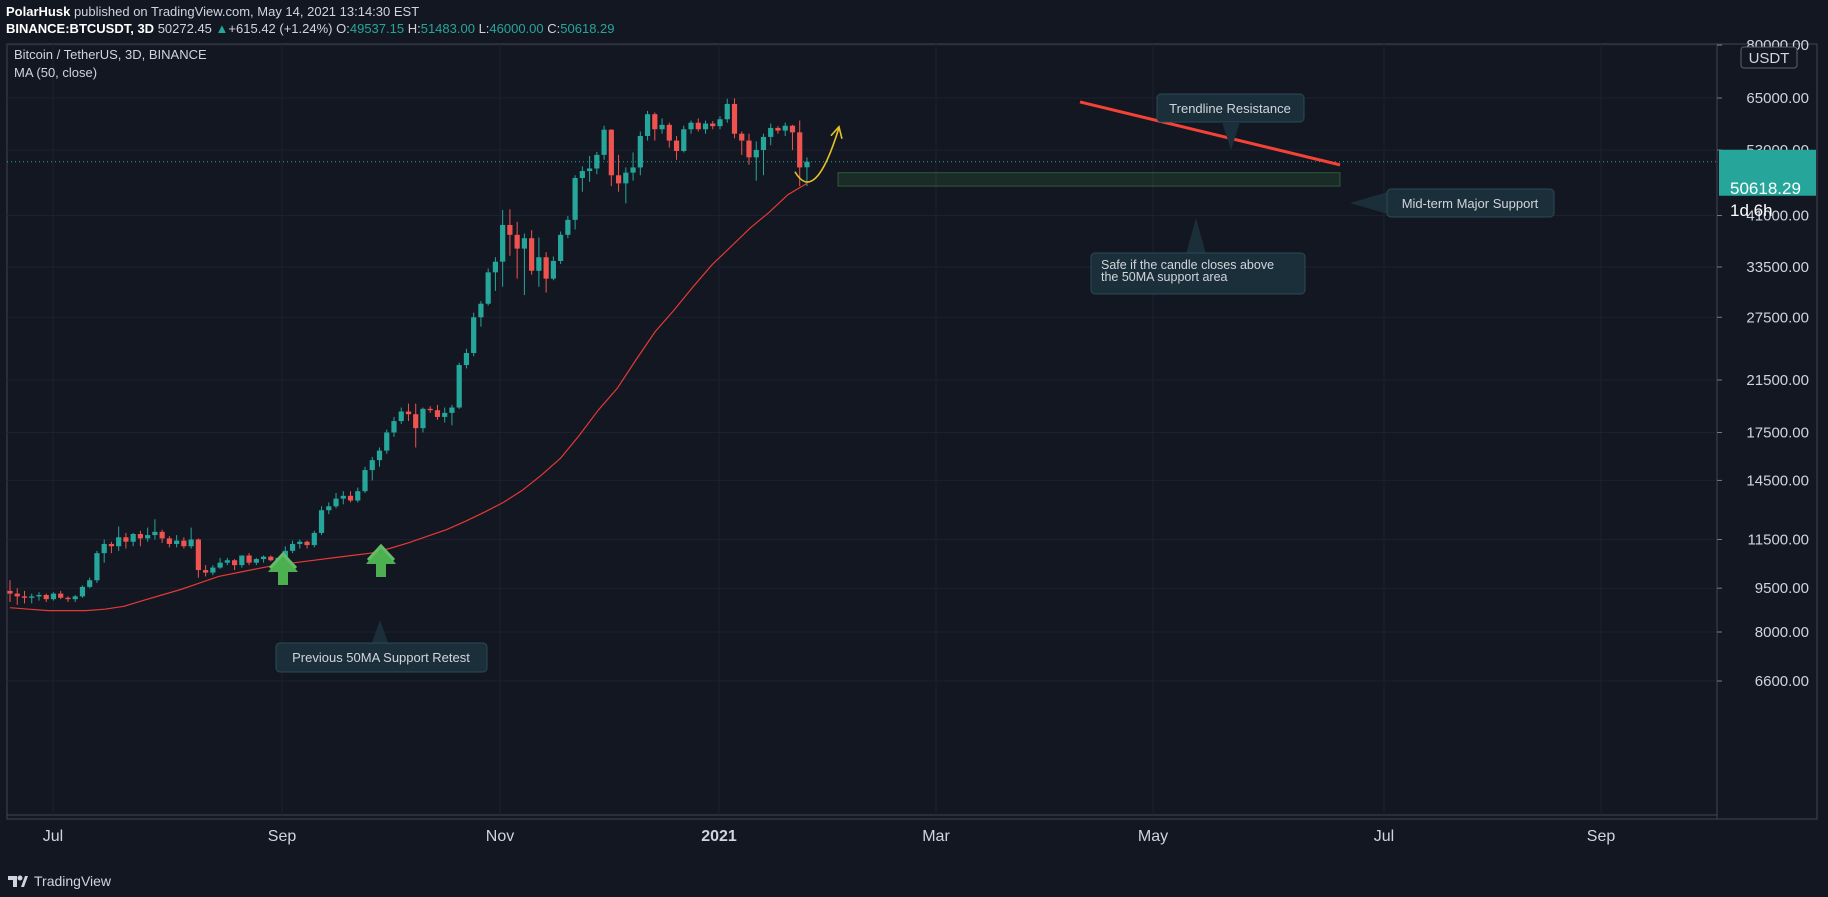 The width and height of the screenshot is (1828, 897). Describe the element at coordinates (53, 836) in the screenshot. I see `time-tick-label: Jul` at that location.